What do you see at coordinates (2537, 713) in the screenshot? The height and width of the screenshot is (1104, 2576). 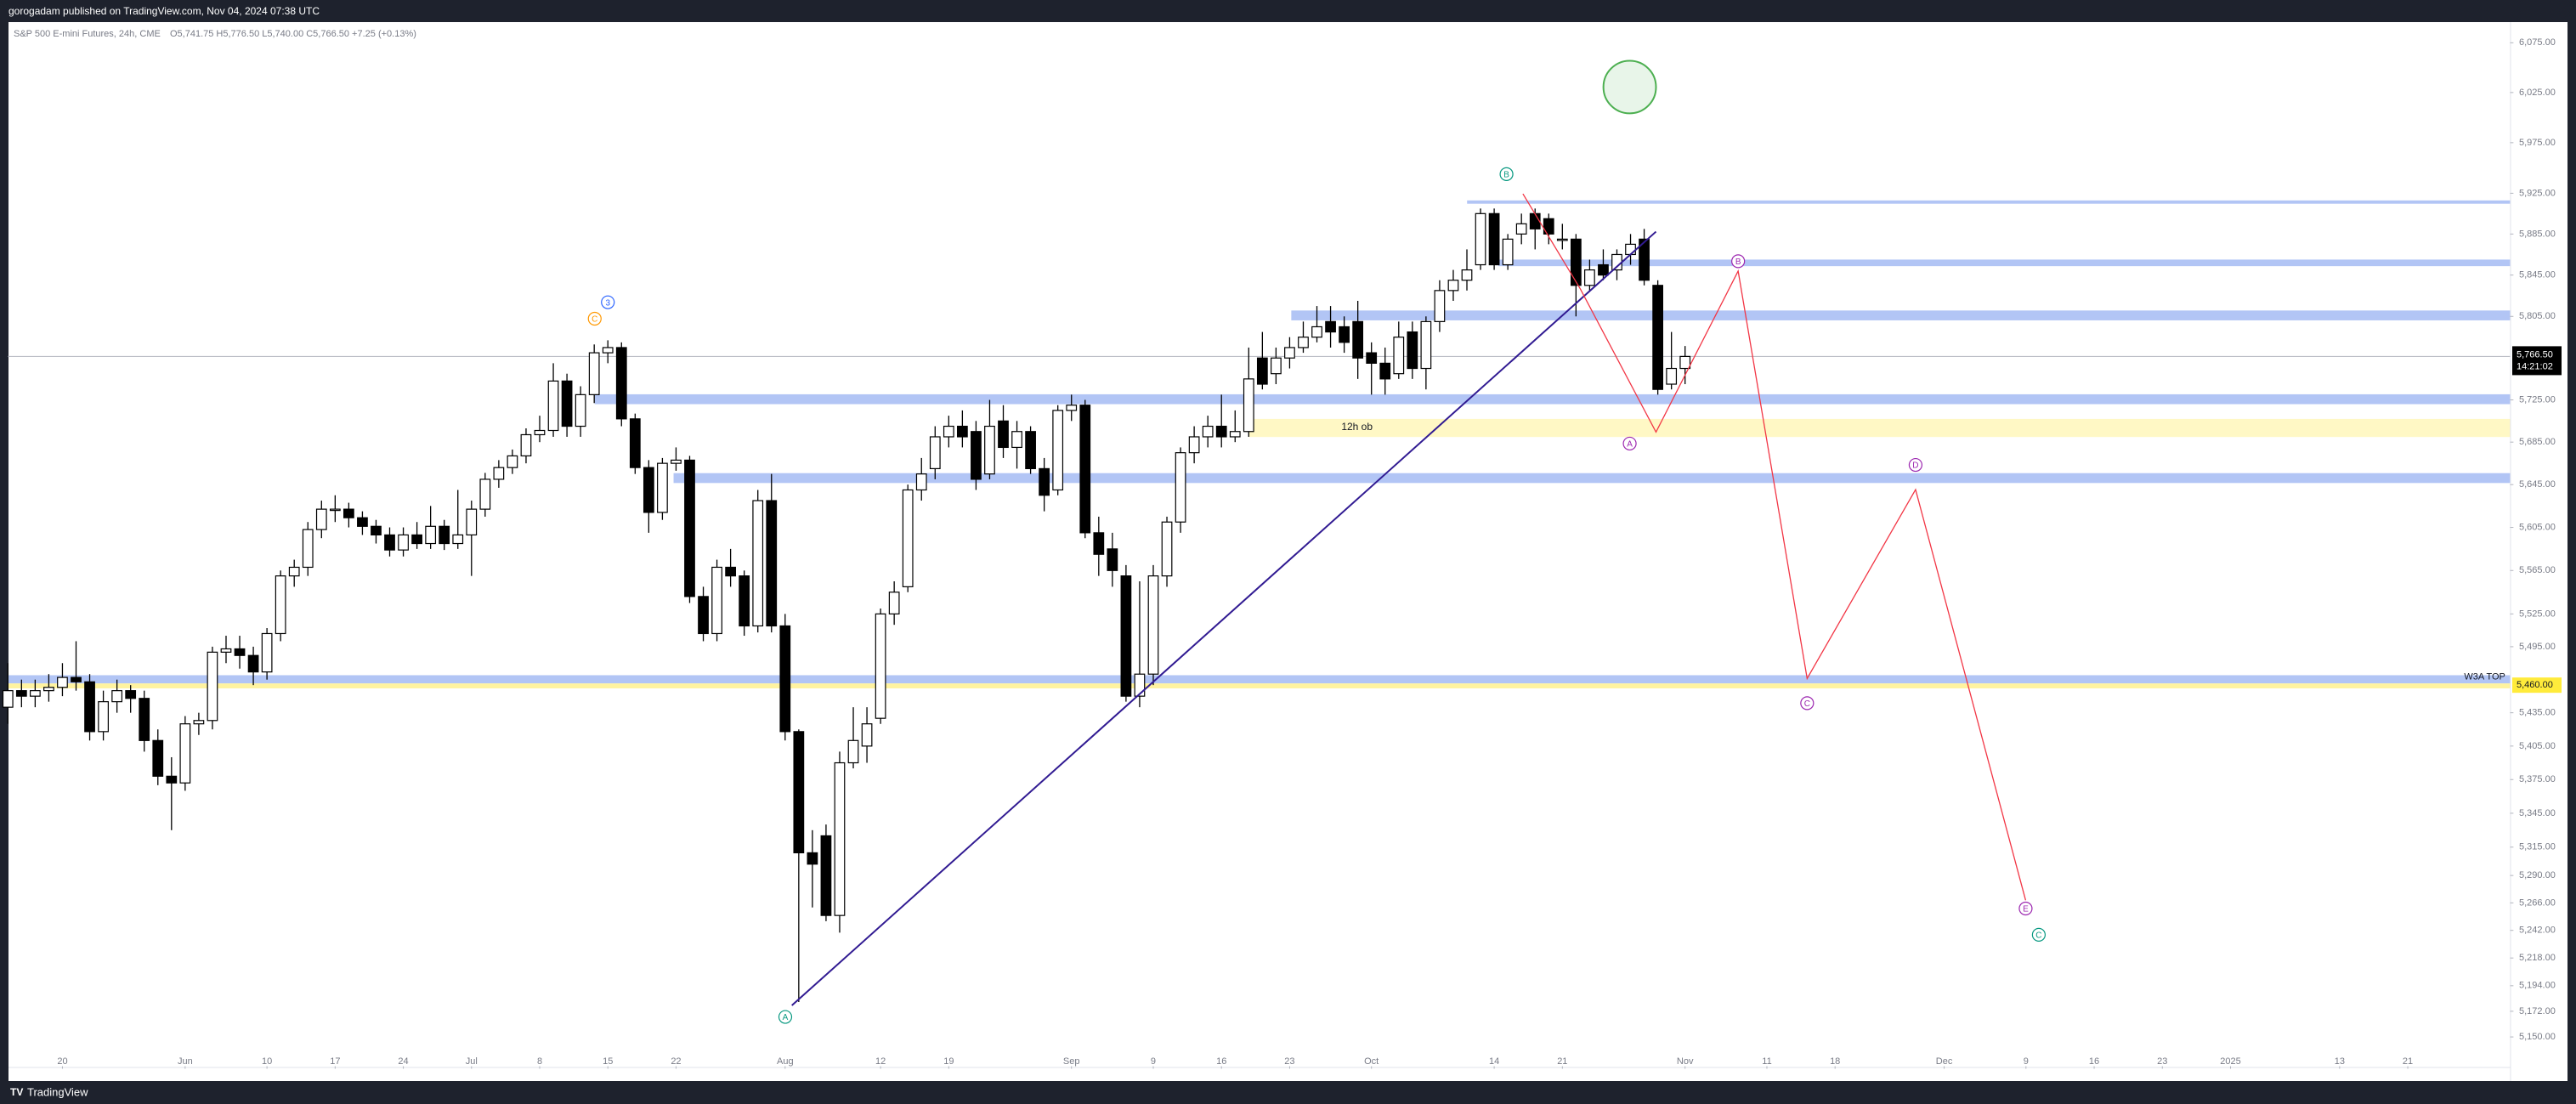 I see `y-tick-label: 5,435.00` at bounding box center [2537, 713].